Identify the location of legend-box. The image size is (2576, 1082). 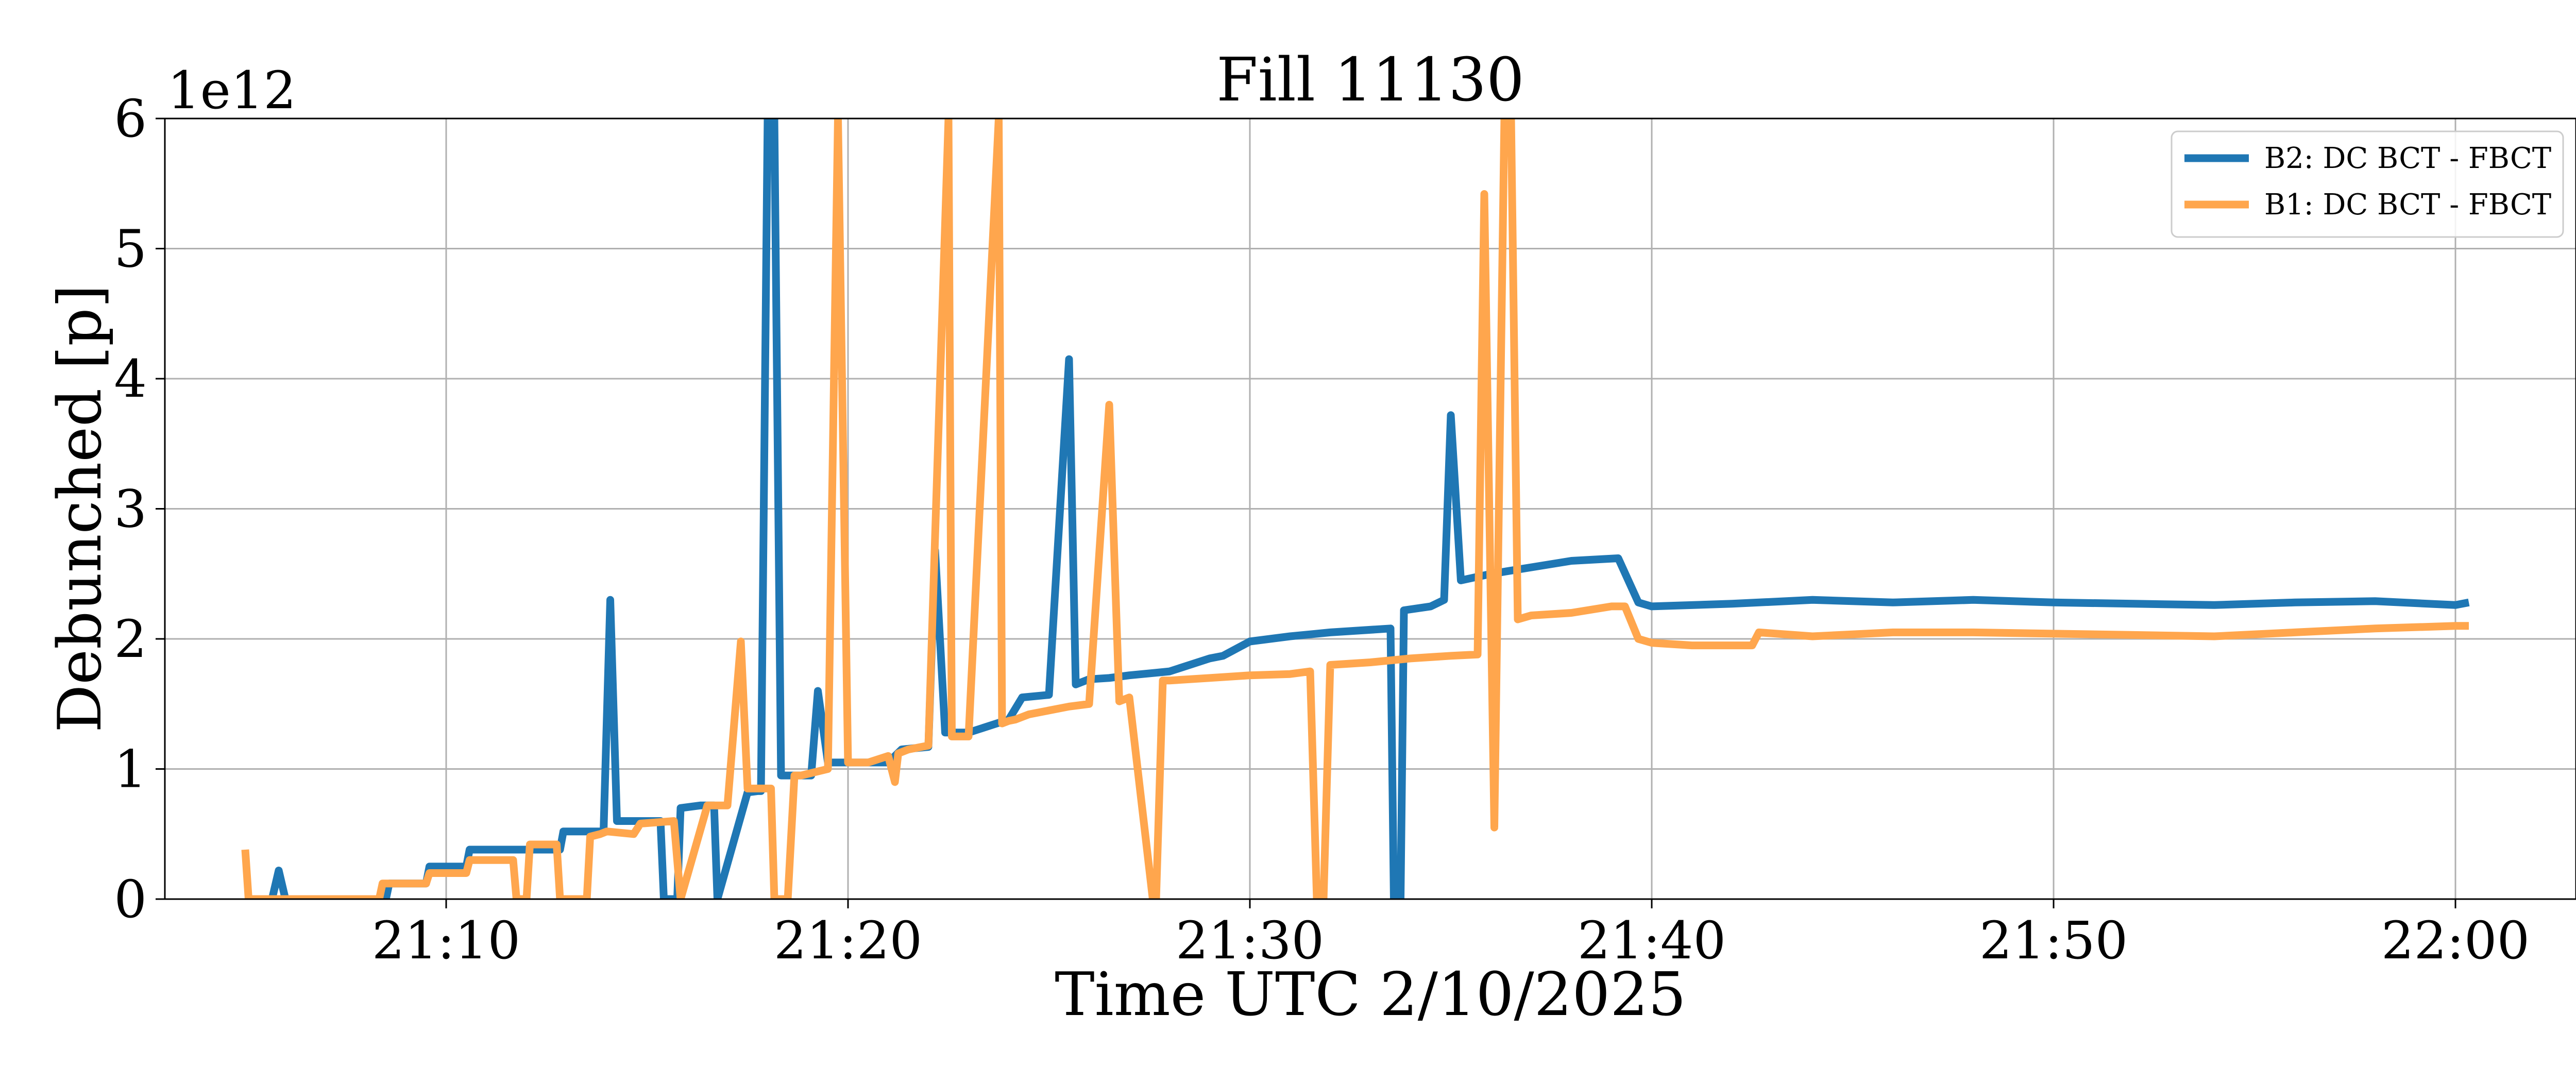
(2367, 184).